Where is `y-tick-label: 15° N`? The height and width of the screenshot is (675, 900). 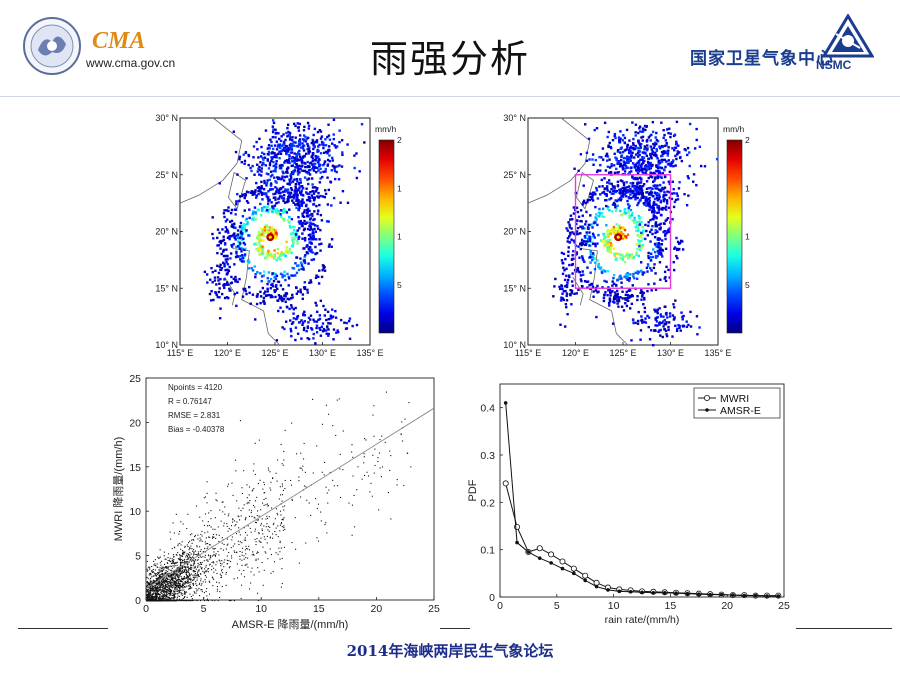
y-tick-label: 15° N is located at coordinates (514, 288).